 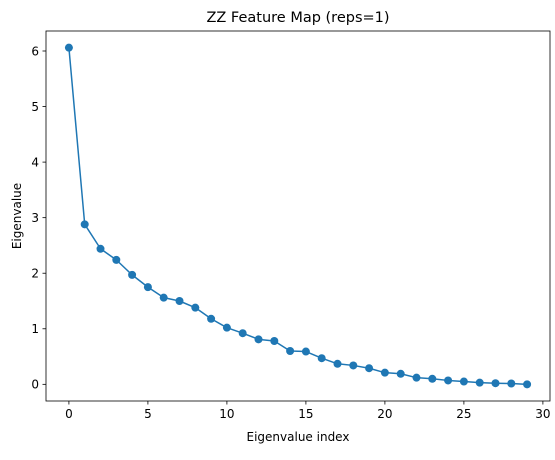 I want to click on y-tick-label: 3, so click(x=35, y=218).